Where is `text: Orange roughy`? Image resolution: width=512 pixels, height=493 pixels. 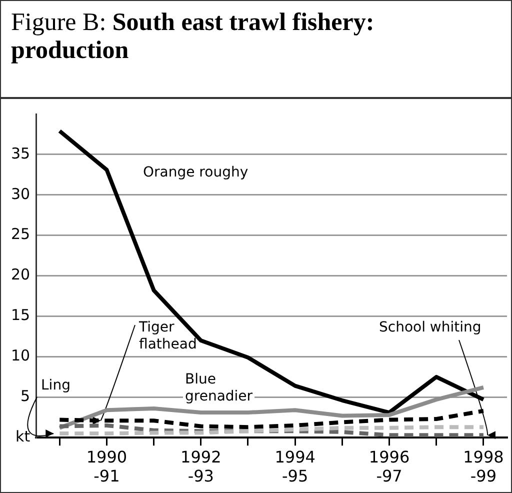
text: Orange roughy is located at coordinates (195, 172).